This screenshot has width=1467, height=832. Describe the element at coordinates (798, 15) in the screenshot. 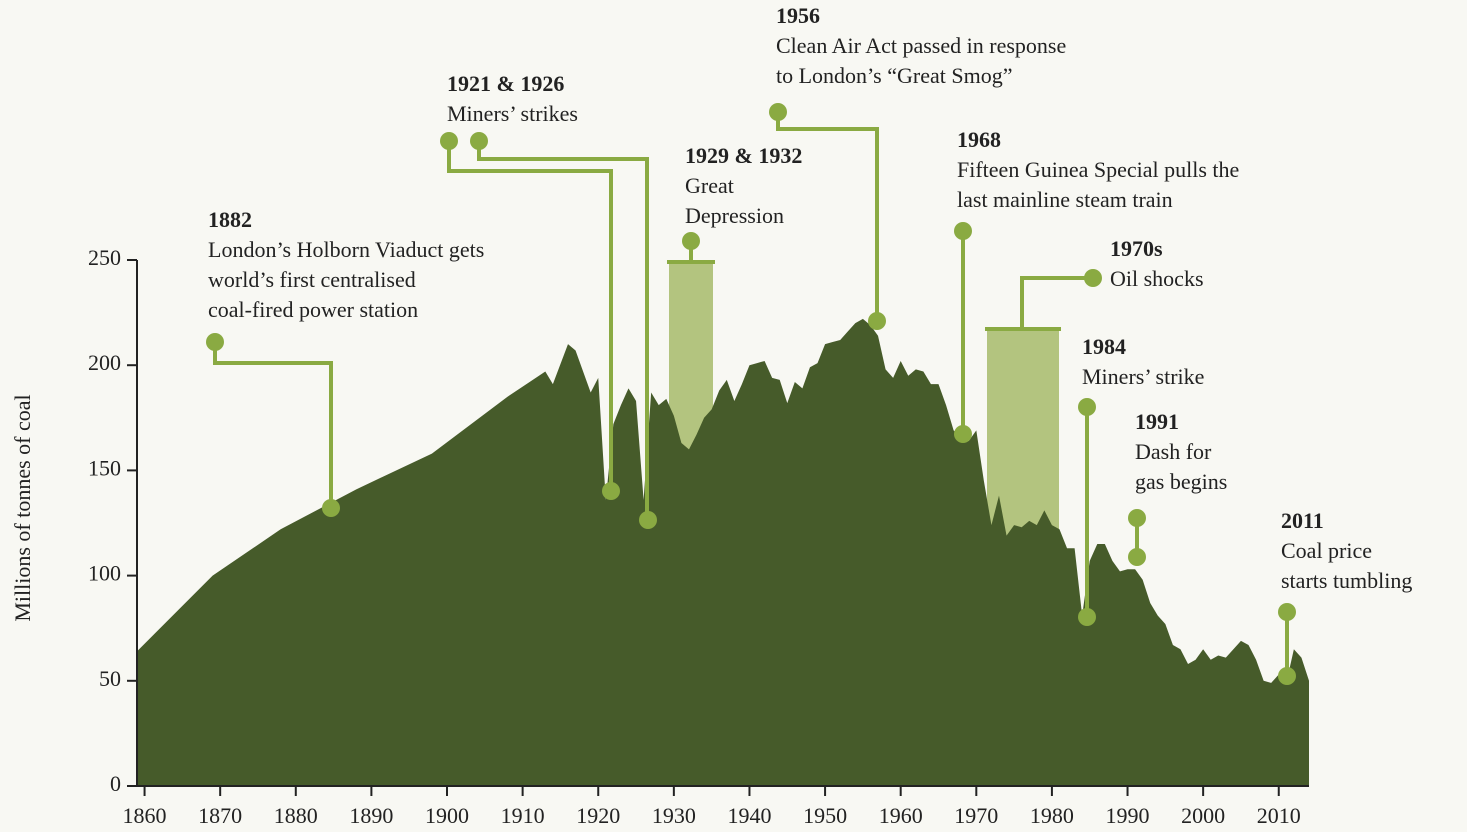

I see `annotation-year: 1956` at that location.